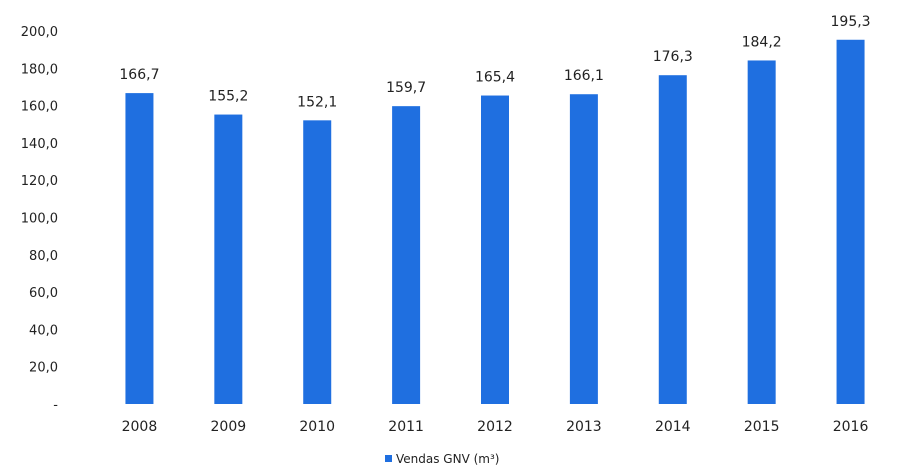 The width and height of the screenshot is (903, 475). What do you see at coordinates (495, 78) in the screenshot?
I see `data-label: 165,4` at bounding box center [495, 78].